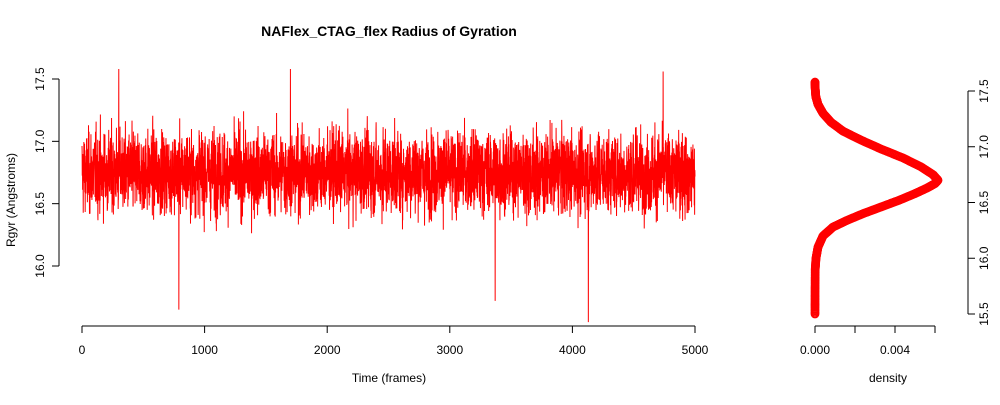 This screenshot has height=405, width=1000. I want to click on x-axis-label: Time (frames), so click(389, 378).